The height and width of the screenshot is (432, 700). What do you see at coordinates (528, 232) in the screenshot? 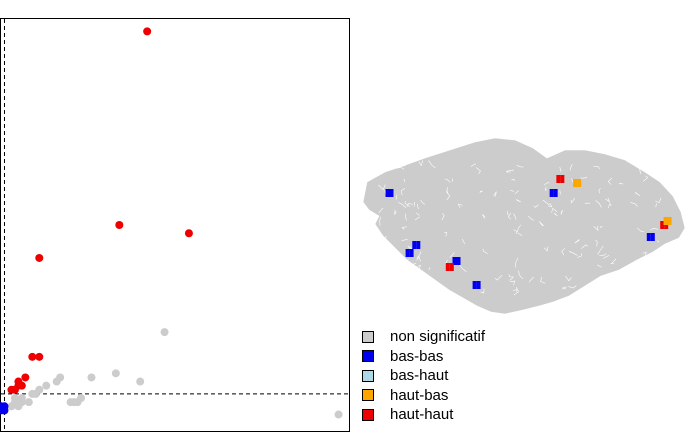
I see `cluster-patches` at bounding box center [528, 232].